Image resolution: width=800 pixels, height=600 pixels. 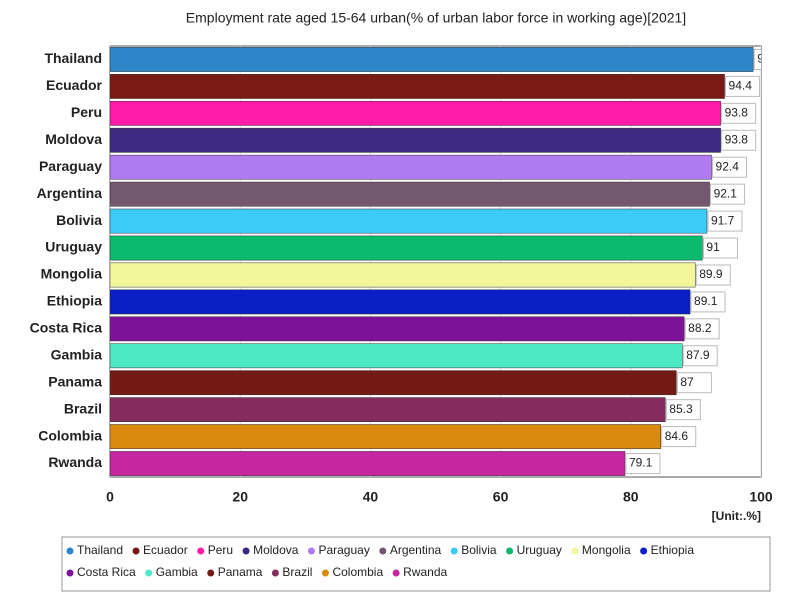 What do you see at coordinates (687, 382) in the screenshot?
I see `value-label: 87` at bounding box center [687, 382].